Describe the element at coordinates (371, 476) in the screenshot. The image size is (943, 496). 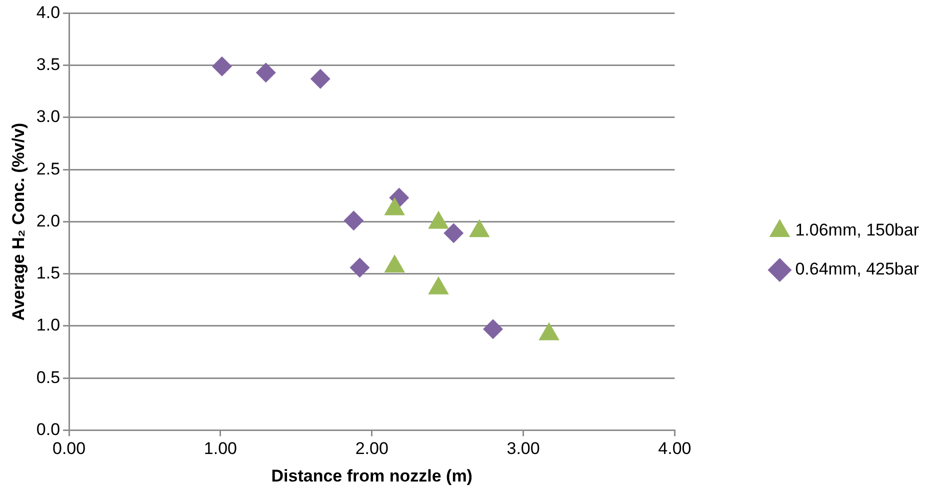
I see `x-axis-title: Distance from nozzle (m)` at that location.